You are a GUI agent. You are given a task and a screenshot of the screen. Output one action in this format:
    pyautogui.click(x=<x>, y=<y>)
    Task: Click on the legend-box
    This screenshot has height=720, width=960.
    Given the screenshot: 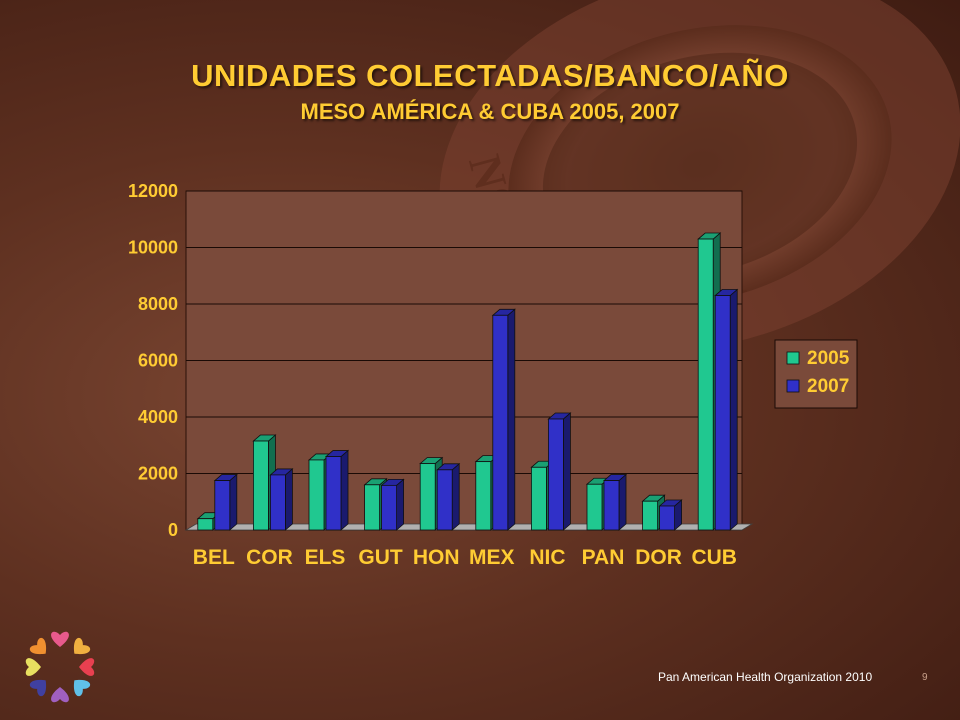 What is the action you would take?
    pyautogui.click(x=816, y=374)
    